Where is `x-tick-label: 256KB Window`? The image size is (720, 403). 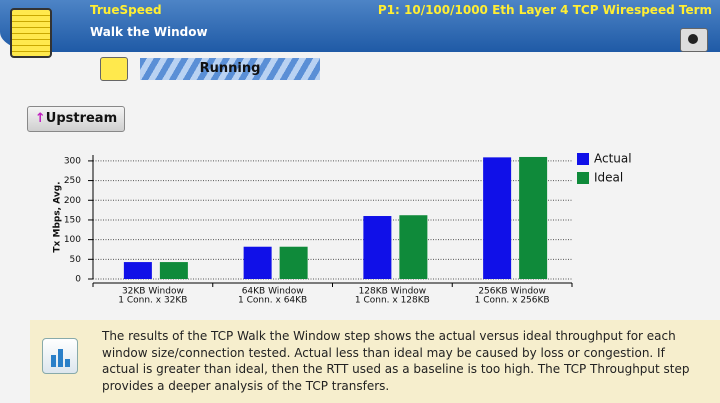 x-tick-label: 256KB Window is located at coordinates (512, 292).